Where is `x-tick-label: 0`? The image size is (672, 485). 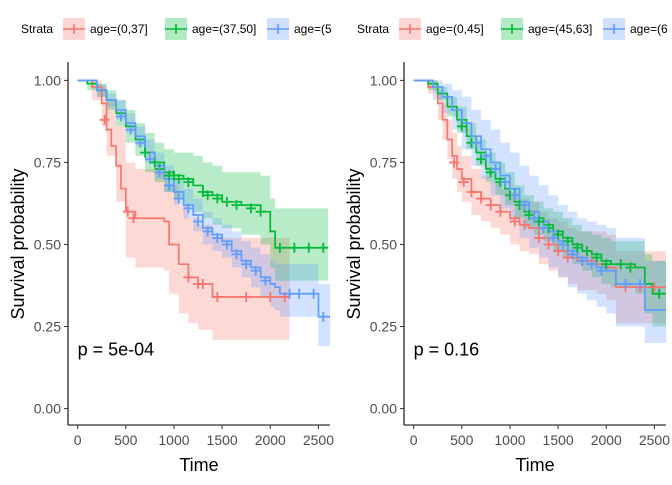 x-tick-label: 0 is located at coordinates (414, 440).